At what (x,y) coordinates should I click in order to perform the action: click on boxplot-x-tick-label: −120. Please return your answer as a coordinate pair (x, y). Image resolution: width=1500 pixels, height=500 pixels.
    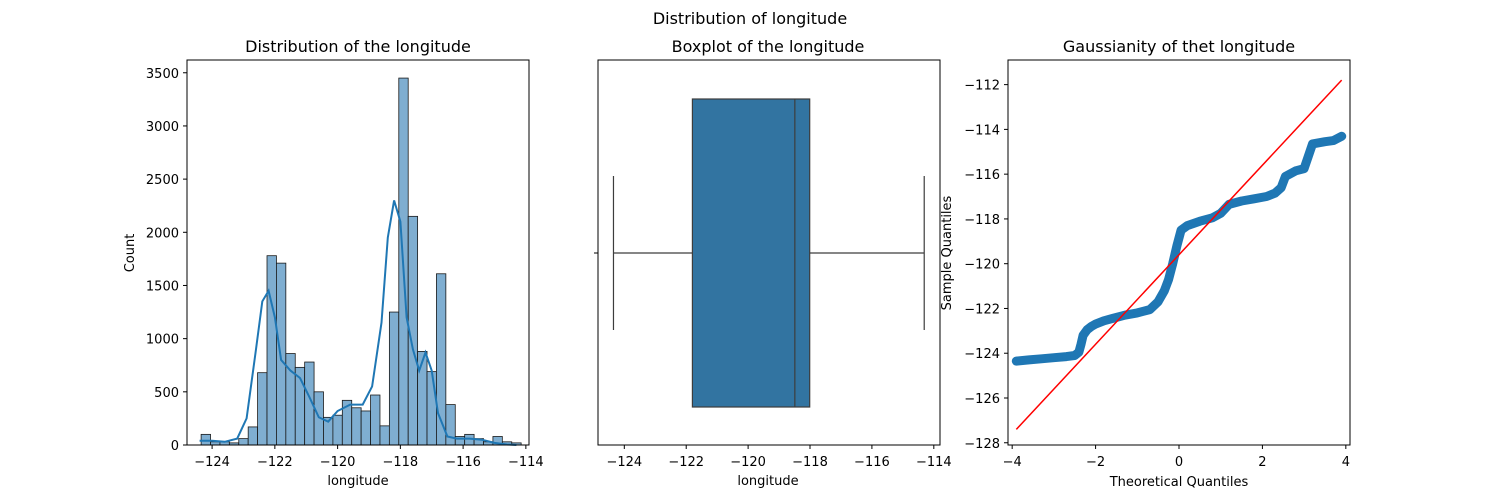
    Looking at the image, I should click on (748, 462).